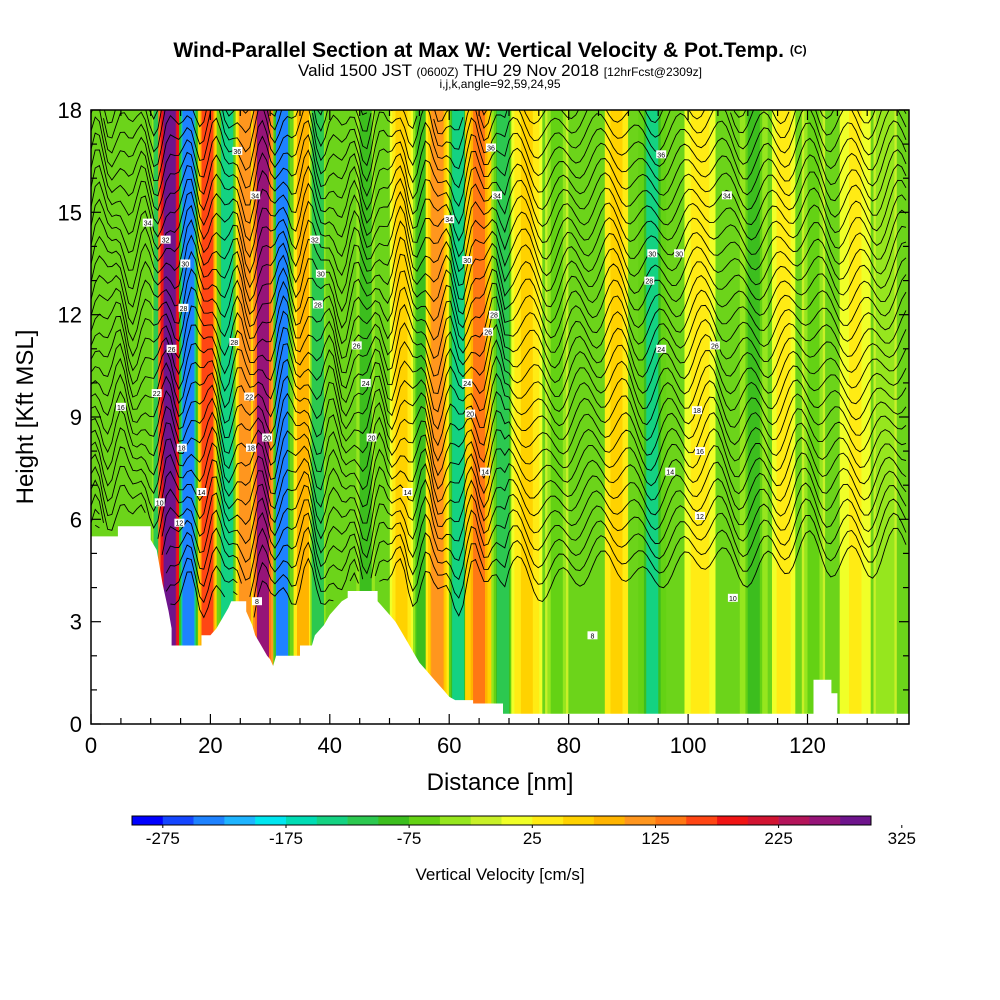 The image size is (1000, 1000). What do you see at coordinates (160, 503) in the screenshot?
I see `isentrope-label: 10` at bounding box center [160, 503].